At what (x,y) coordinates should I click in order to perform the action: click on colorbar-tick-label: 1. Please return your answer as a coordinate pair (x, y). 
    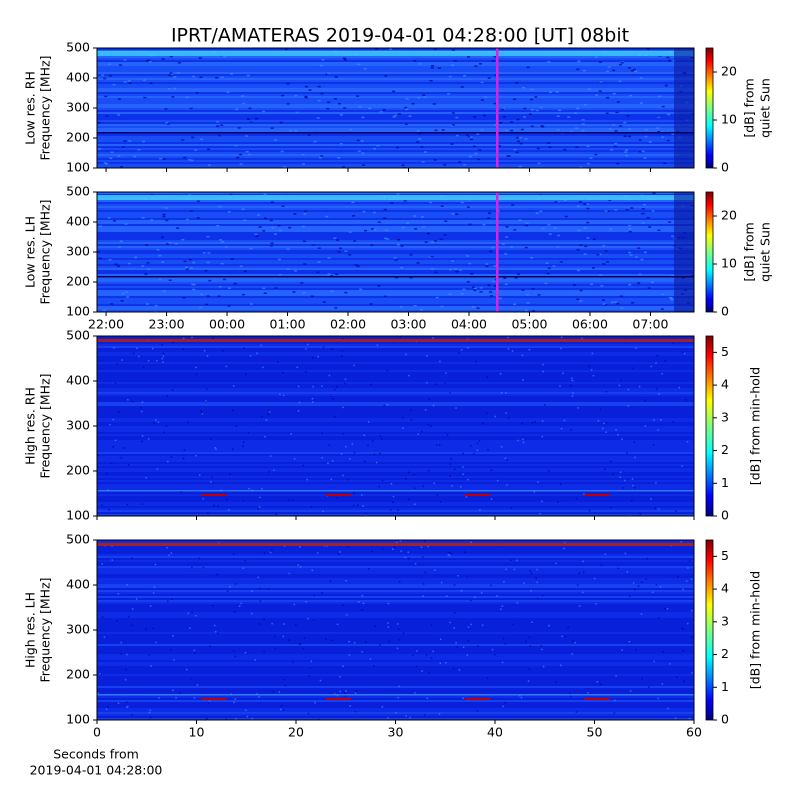
    Looking at the image, I should click on (725, 686).